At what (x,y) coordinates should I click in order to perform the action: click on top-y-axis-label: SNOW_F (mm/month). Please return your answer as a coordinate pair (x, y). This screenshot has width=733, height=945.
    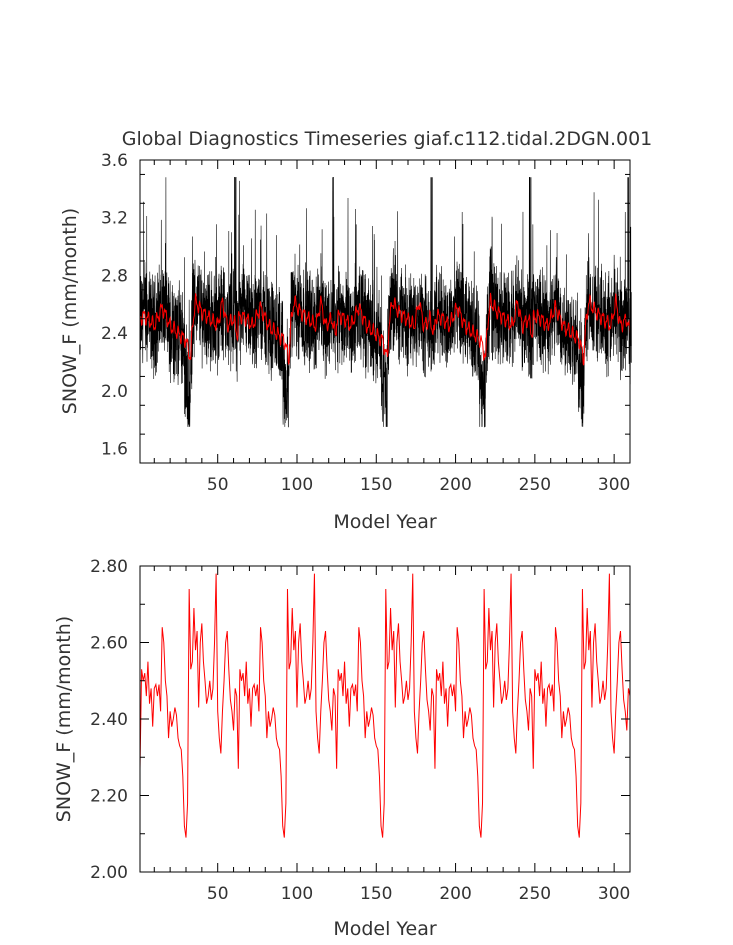
    Looking at the image, I should click on (70, 311).